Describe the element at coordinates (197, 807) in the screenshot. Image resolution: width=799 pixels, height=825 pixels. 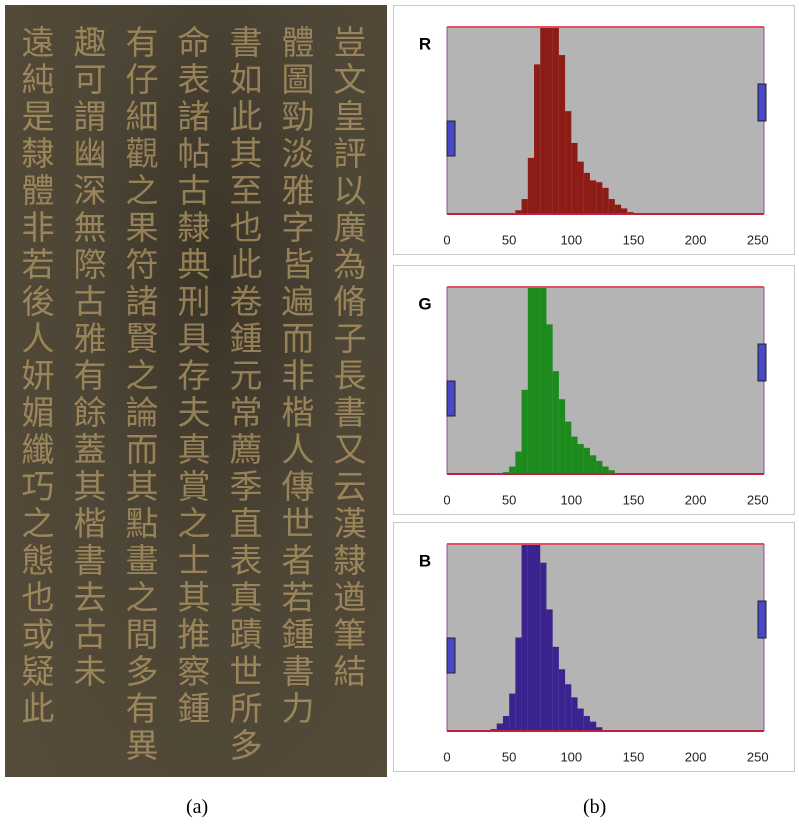
I see `caption: (a)` at that location.